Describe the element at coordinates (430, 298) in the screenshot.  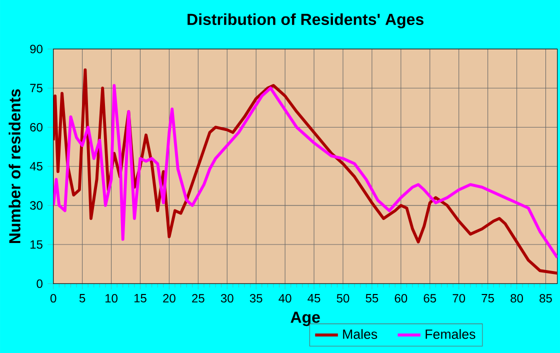
I see `x-tick-label: 65` at that location.